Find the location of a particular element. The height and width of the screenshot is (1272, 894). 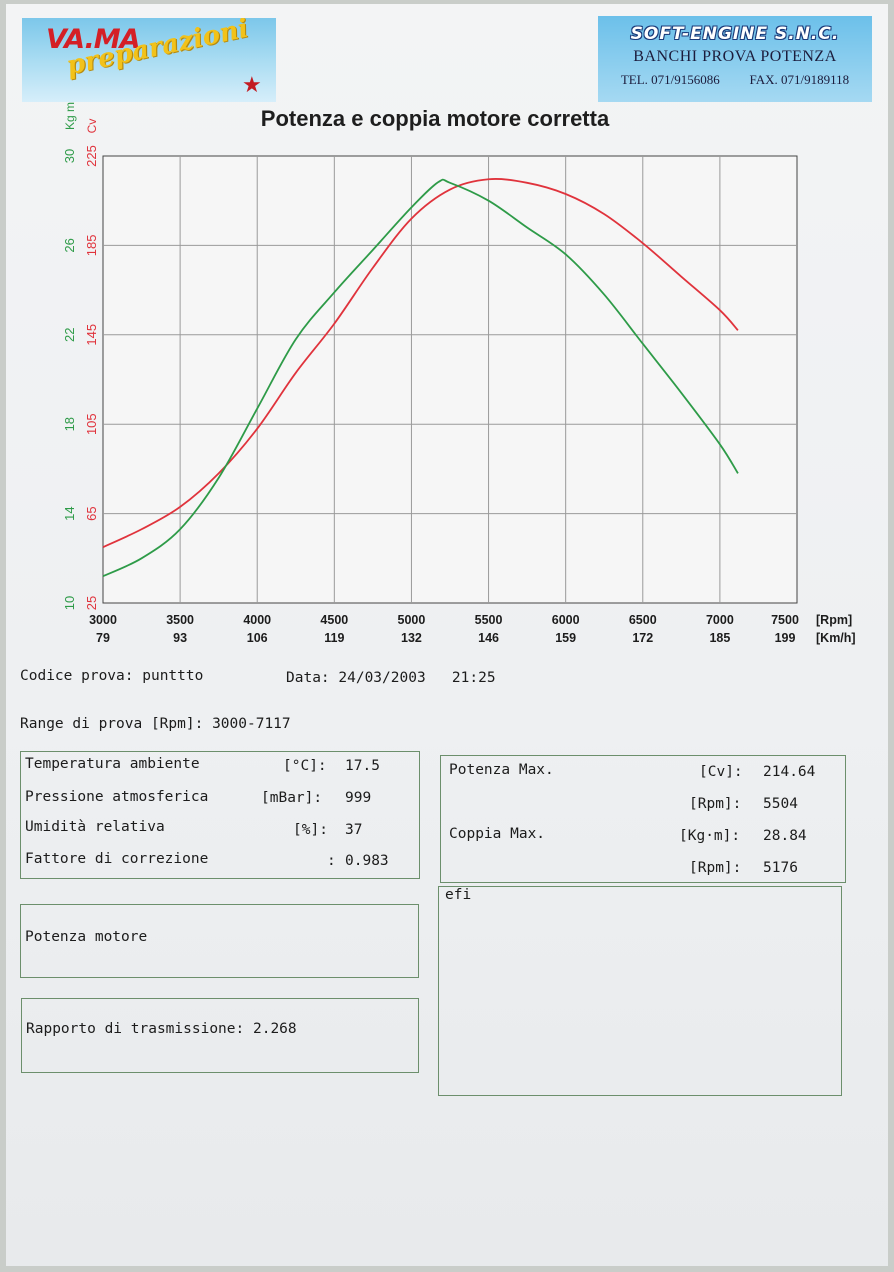

pressure-unit: [mBar]: is located at coordinates (292, 798).